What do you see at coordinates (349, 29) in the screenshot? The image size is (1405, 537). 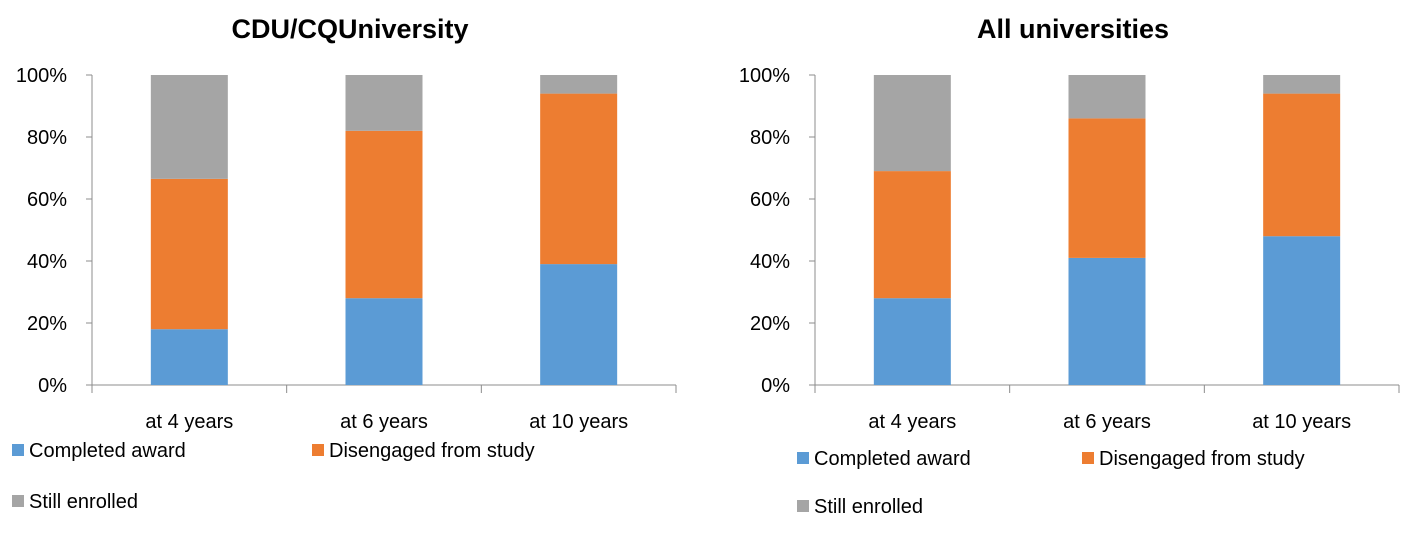 I see `chart-title: CDU/CQUniversity` at bounding box center [349, 29].